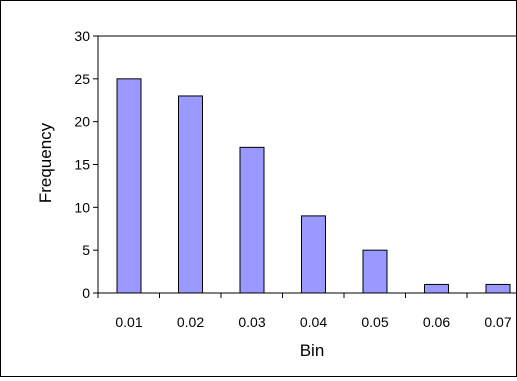 This screenshot has width=517, height=381. I want to click on y-tick-label: 25, so click(82, 79).